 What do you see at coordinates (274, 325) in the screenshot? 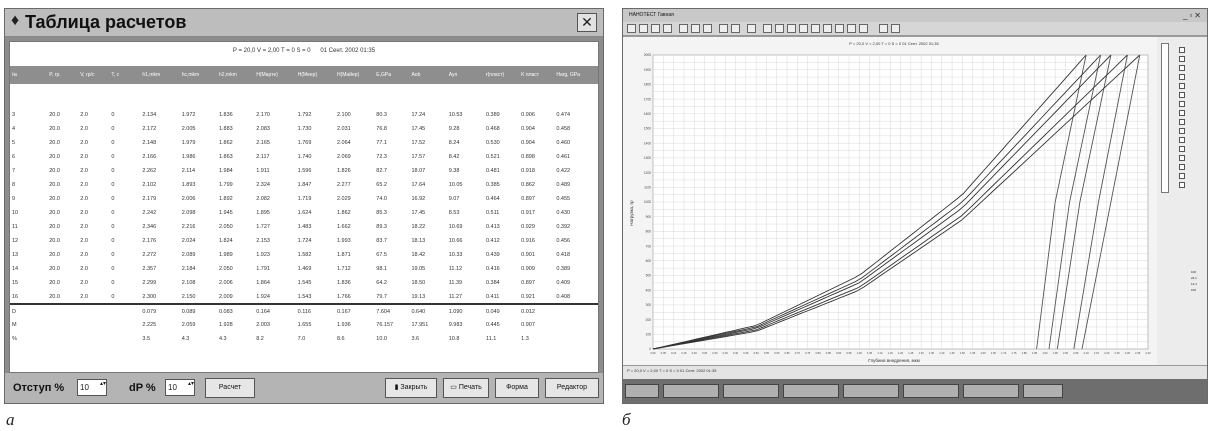
I see `stats-cell: 2.003` at bounding box center [274, 325].